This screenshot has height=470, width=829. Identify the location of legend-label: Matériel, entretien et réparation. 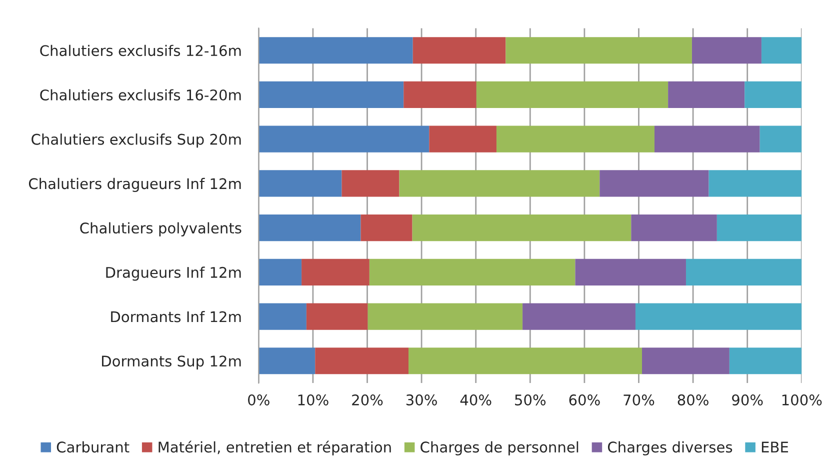
(274, 448).